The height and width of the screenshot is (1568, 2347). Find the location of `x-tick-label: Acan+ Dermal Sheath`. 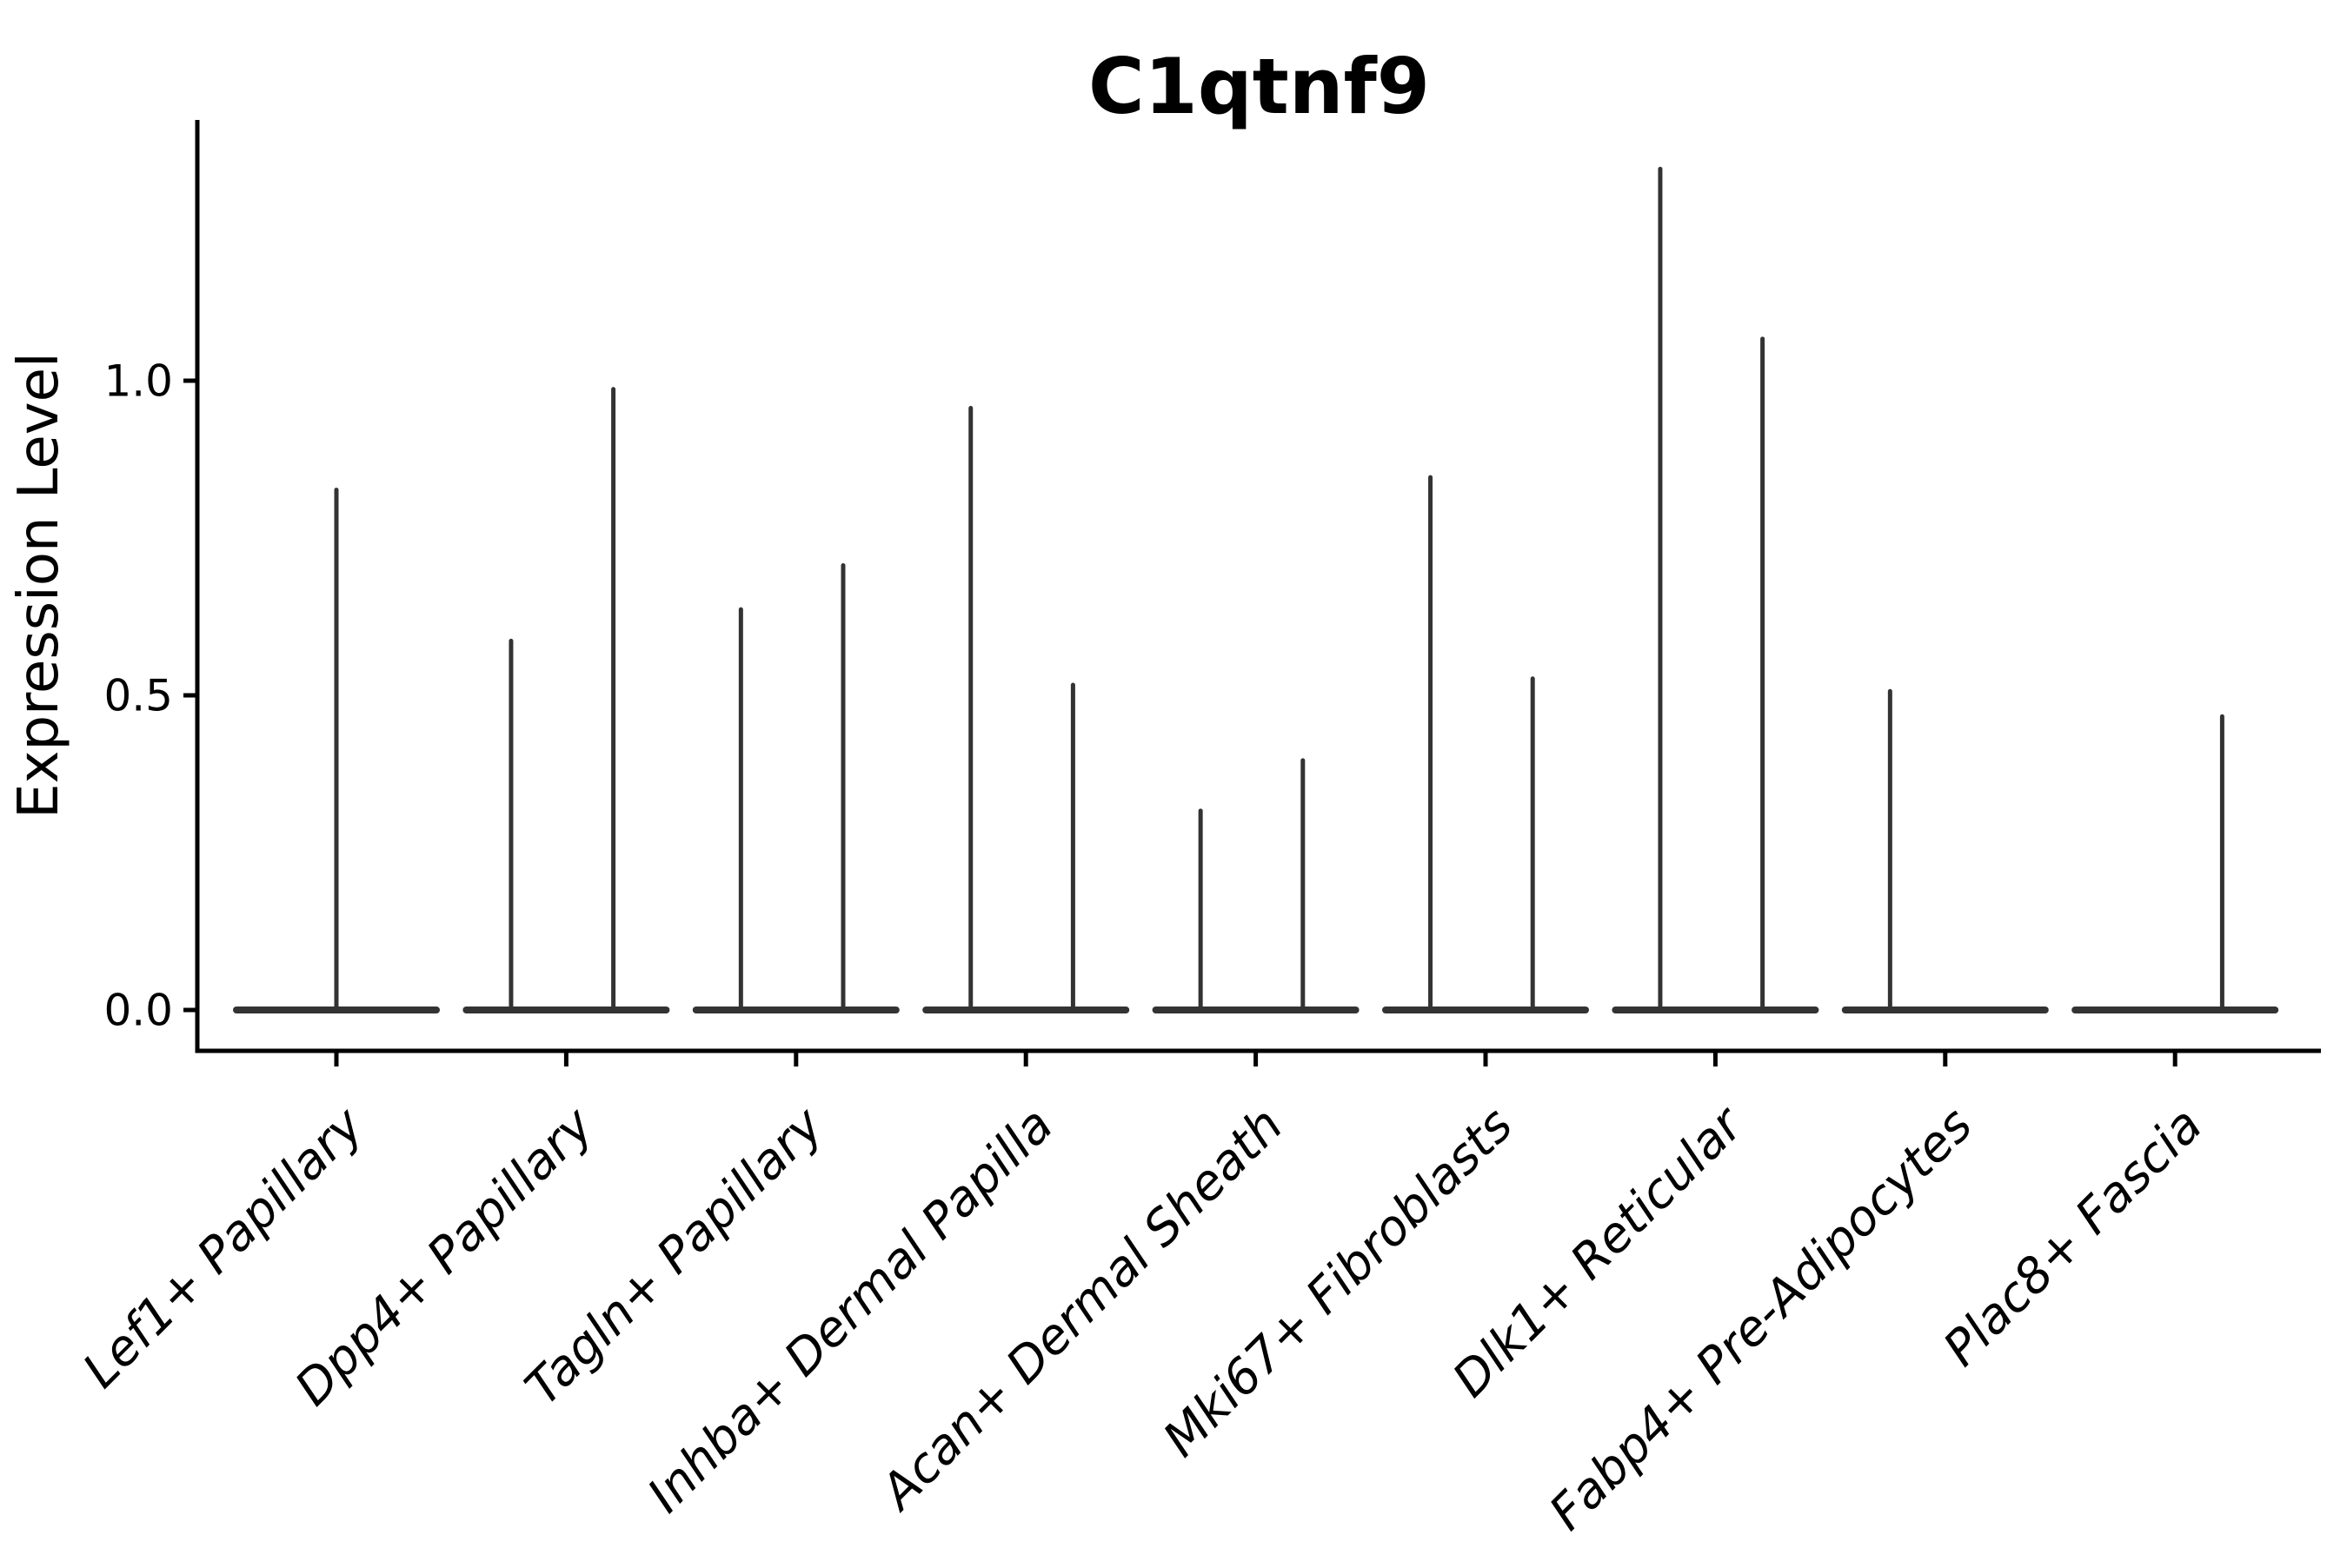

x-tick-label: Acan+ Dermal Sheath is located at coordinates (1080, 1309).